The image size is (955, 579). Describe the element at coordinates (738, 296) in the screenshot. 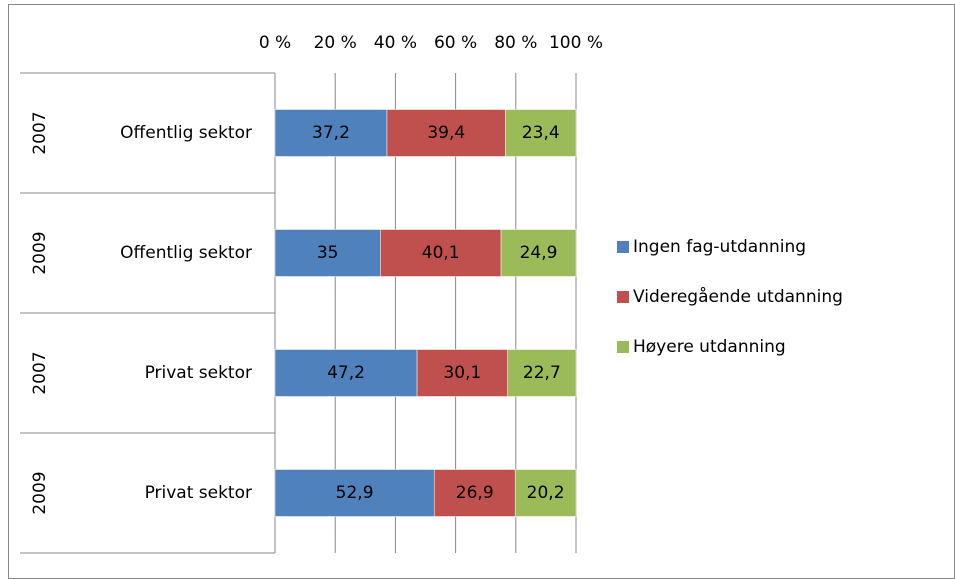

I see `legend-label: Videregående utdanning` at that location.